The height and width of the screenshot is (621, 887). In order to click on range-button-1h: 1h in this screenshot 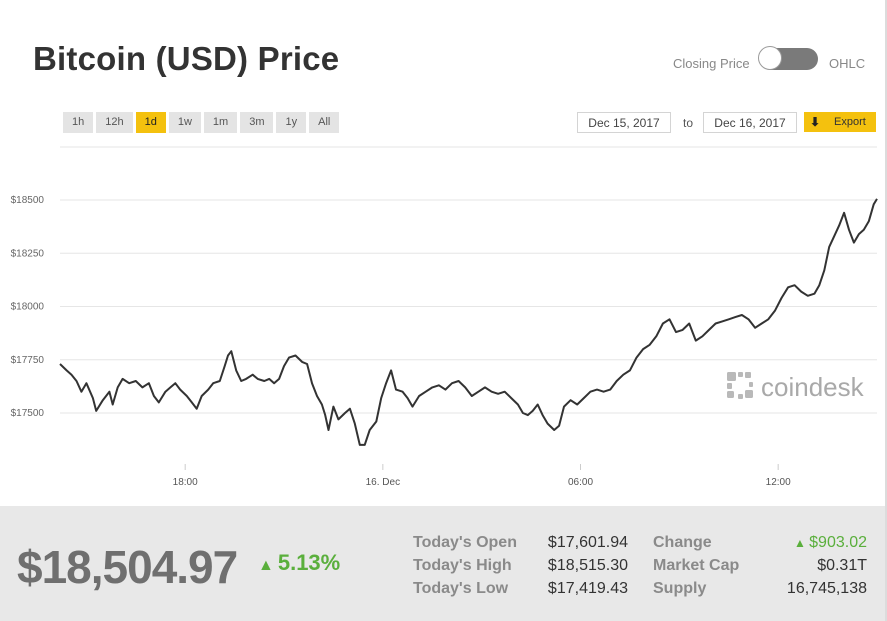, I will do `click(78, 122)`.